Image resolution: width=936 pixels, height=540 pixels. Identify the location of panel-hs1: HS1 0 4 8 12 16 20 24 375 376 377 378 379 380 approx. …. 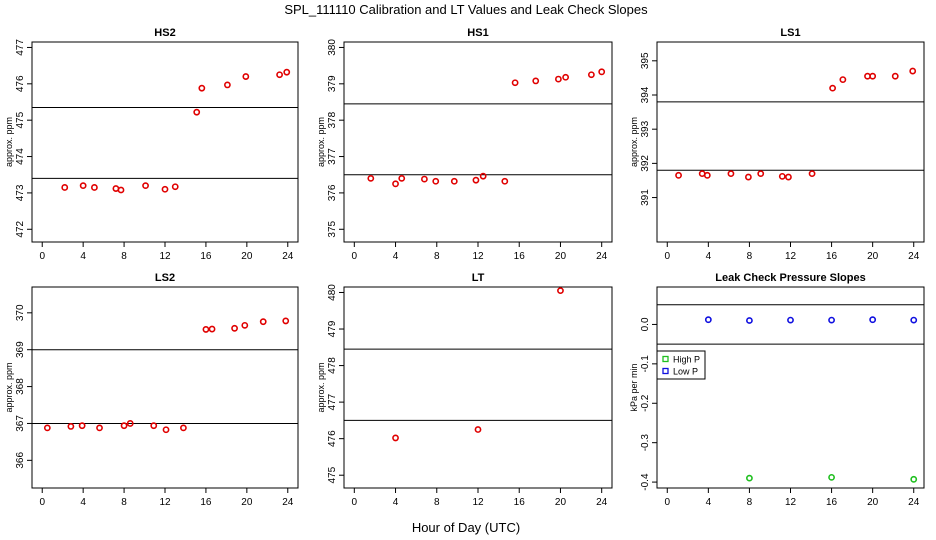
(464, 144).